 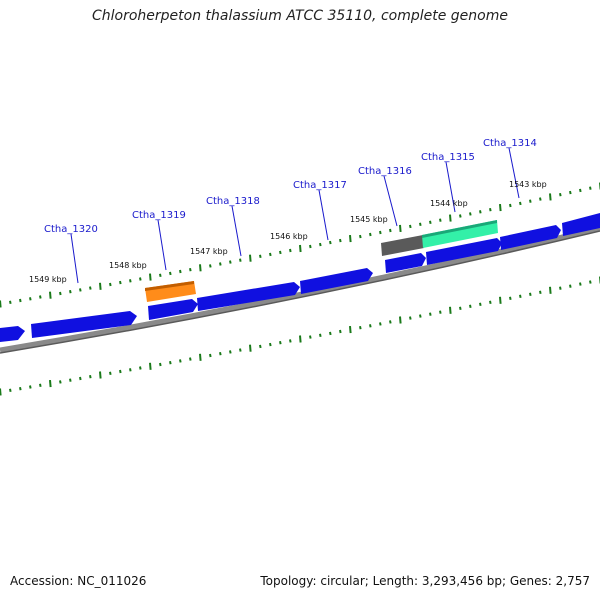 What do you see at coordinates (169, 286) in the screenshot?
I see `highlight-feature-orange-edge` at bounding box center [169, 286].